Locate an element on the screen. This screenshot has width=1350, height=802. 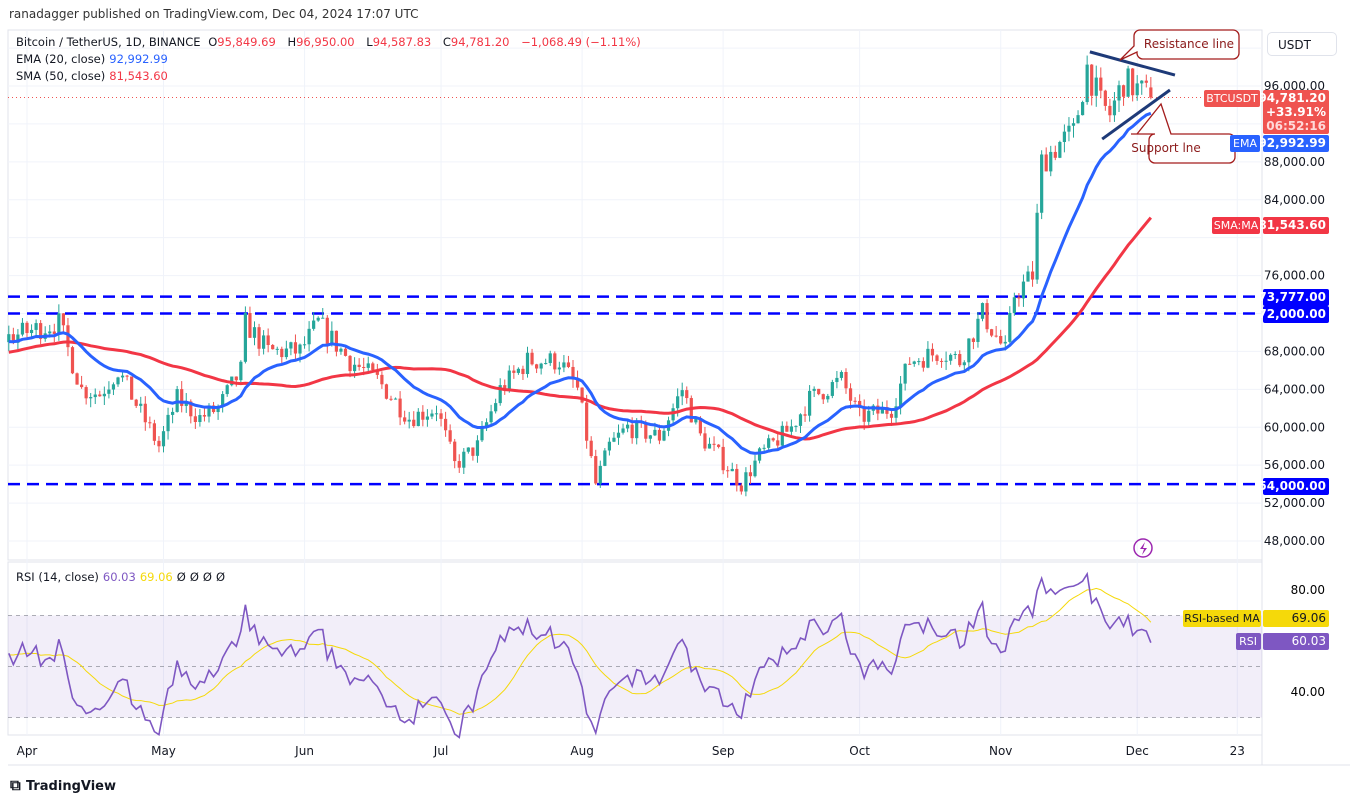
rsi-label: RSI (14, close) is located at coordinates (57, 577).